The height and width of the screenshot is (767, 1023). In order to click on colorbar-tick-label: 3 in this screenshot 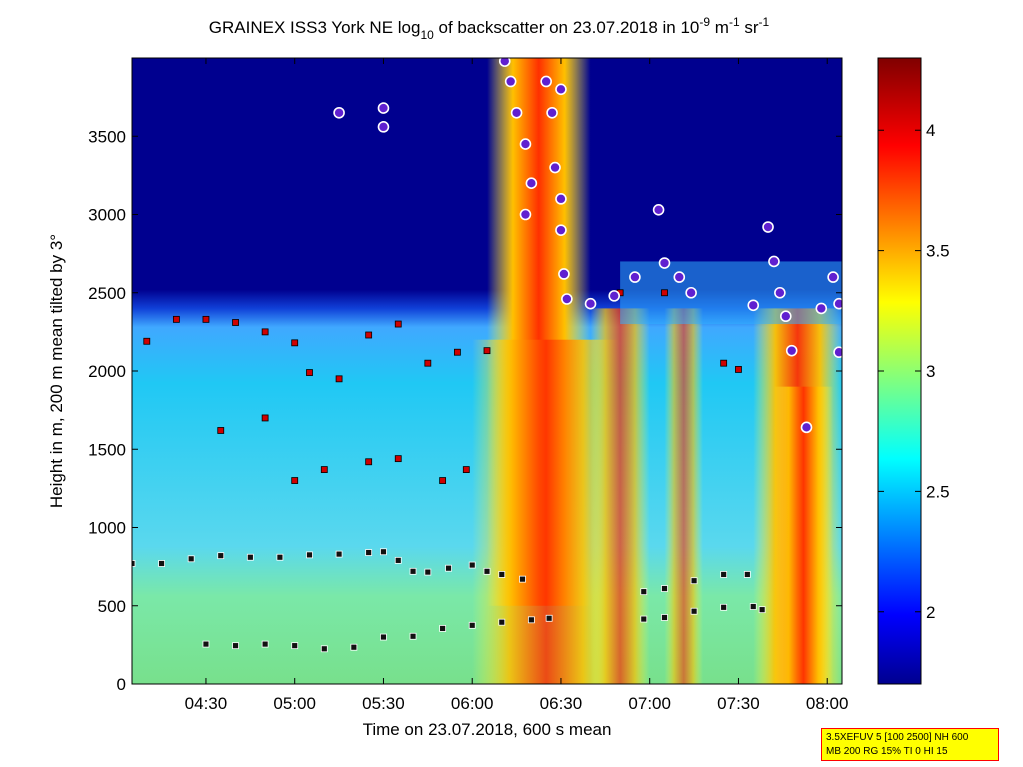, I will do `click(930, 371)`.